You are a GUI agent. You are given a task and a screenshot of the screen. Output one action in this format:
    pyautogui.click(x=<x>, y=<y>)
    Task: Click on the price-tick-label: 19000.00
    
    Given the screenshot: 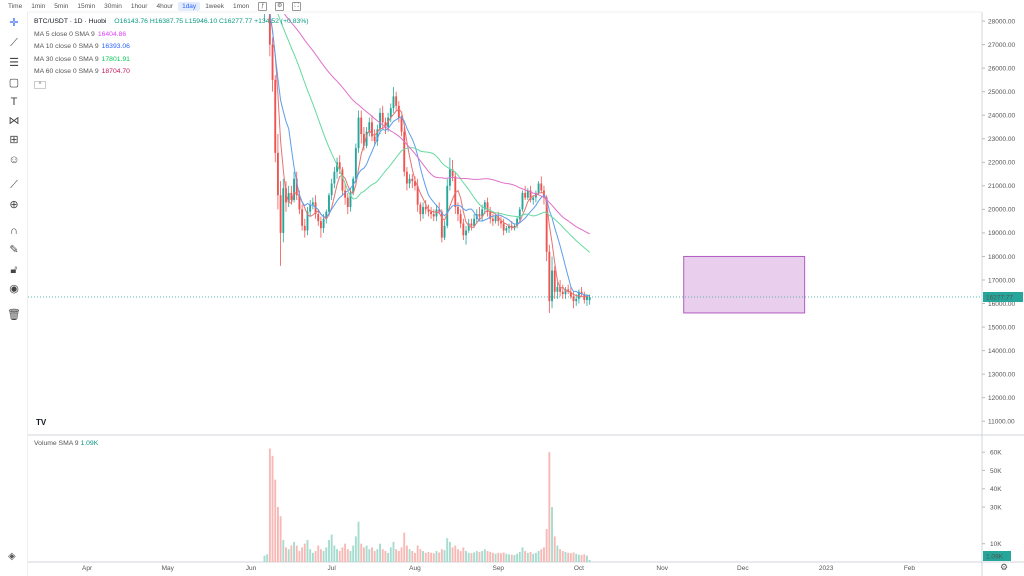 What is the action you would take?
    pyautogui.click(x=1001, y=233)
    